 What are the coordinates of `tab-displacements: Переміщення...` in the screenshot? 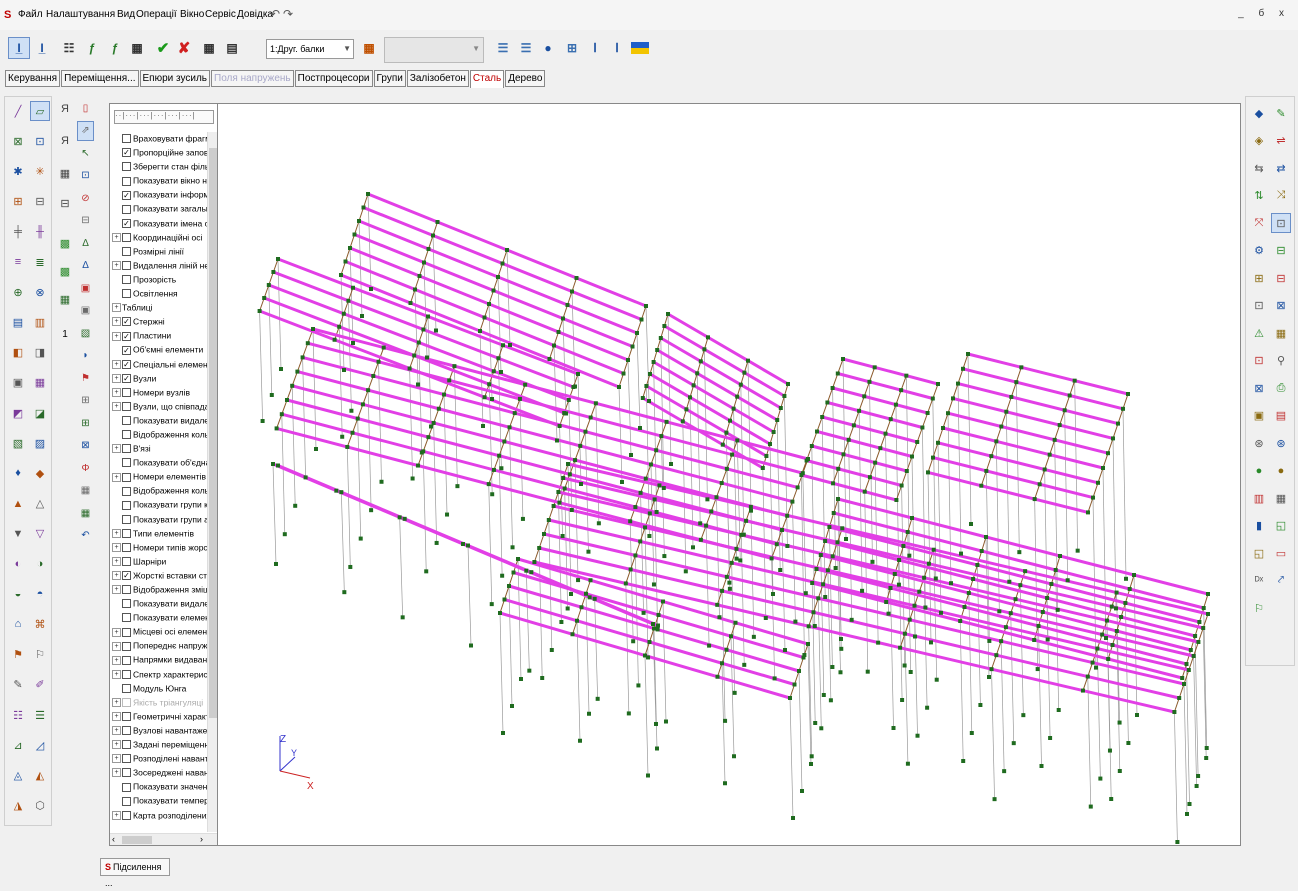 It's located at (100, 78).